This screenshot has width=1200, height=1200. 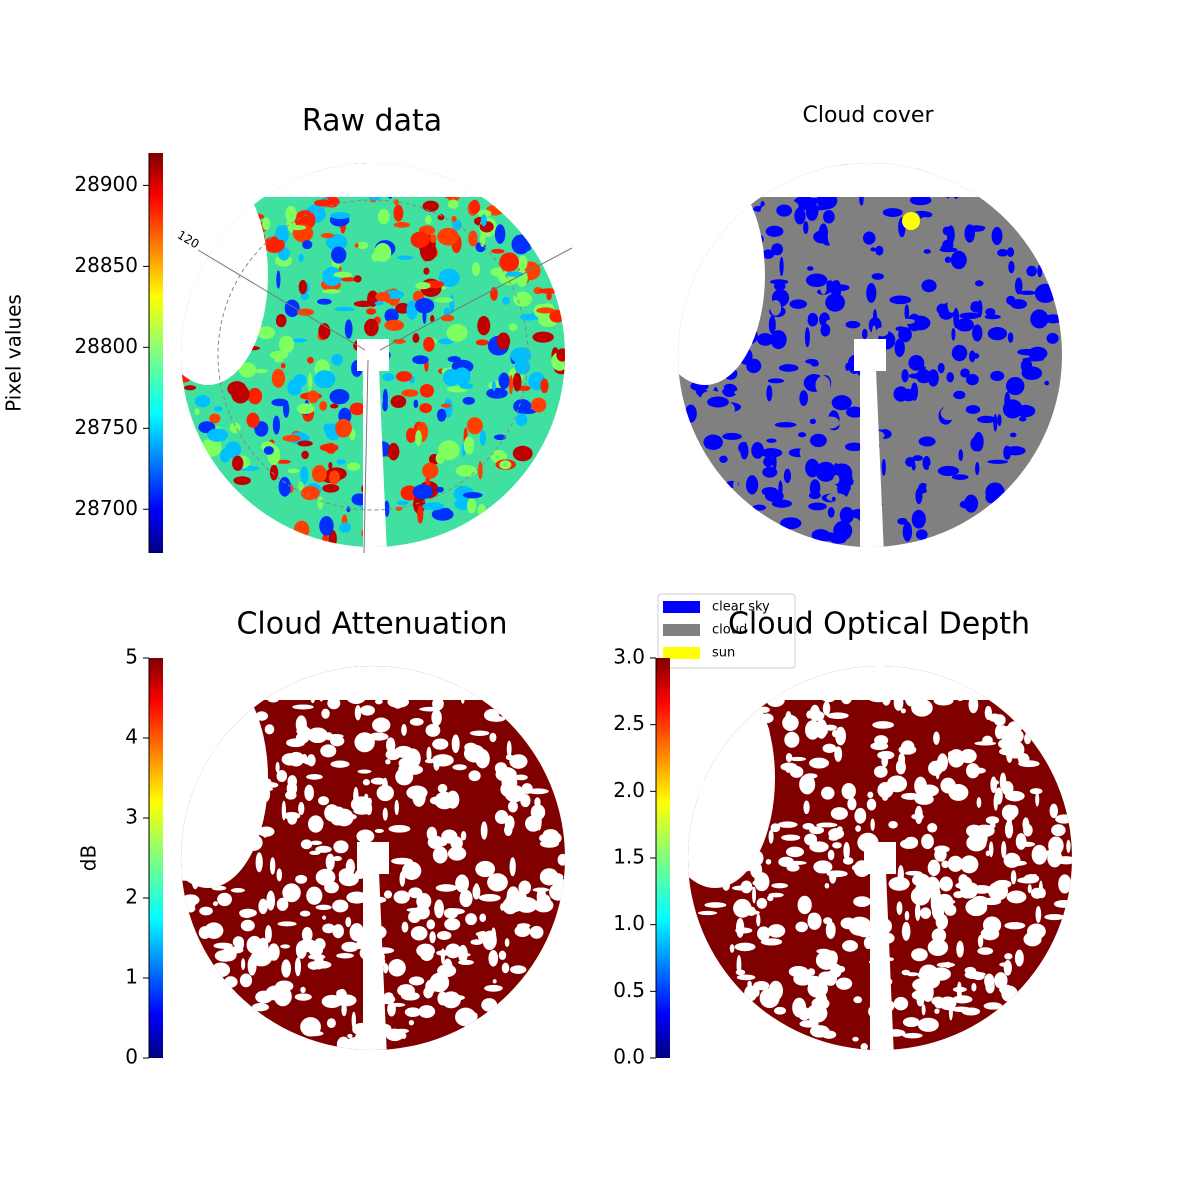 What do you see at coordinates (476, 299) in the screenshot?
I see `polar-axis` at bounding box center [476, 299].